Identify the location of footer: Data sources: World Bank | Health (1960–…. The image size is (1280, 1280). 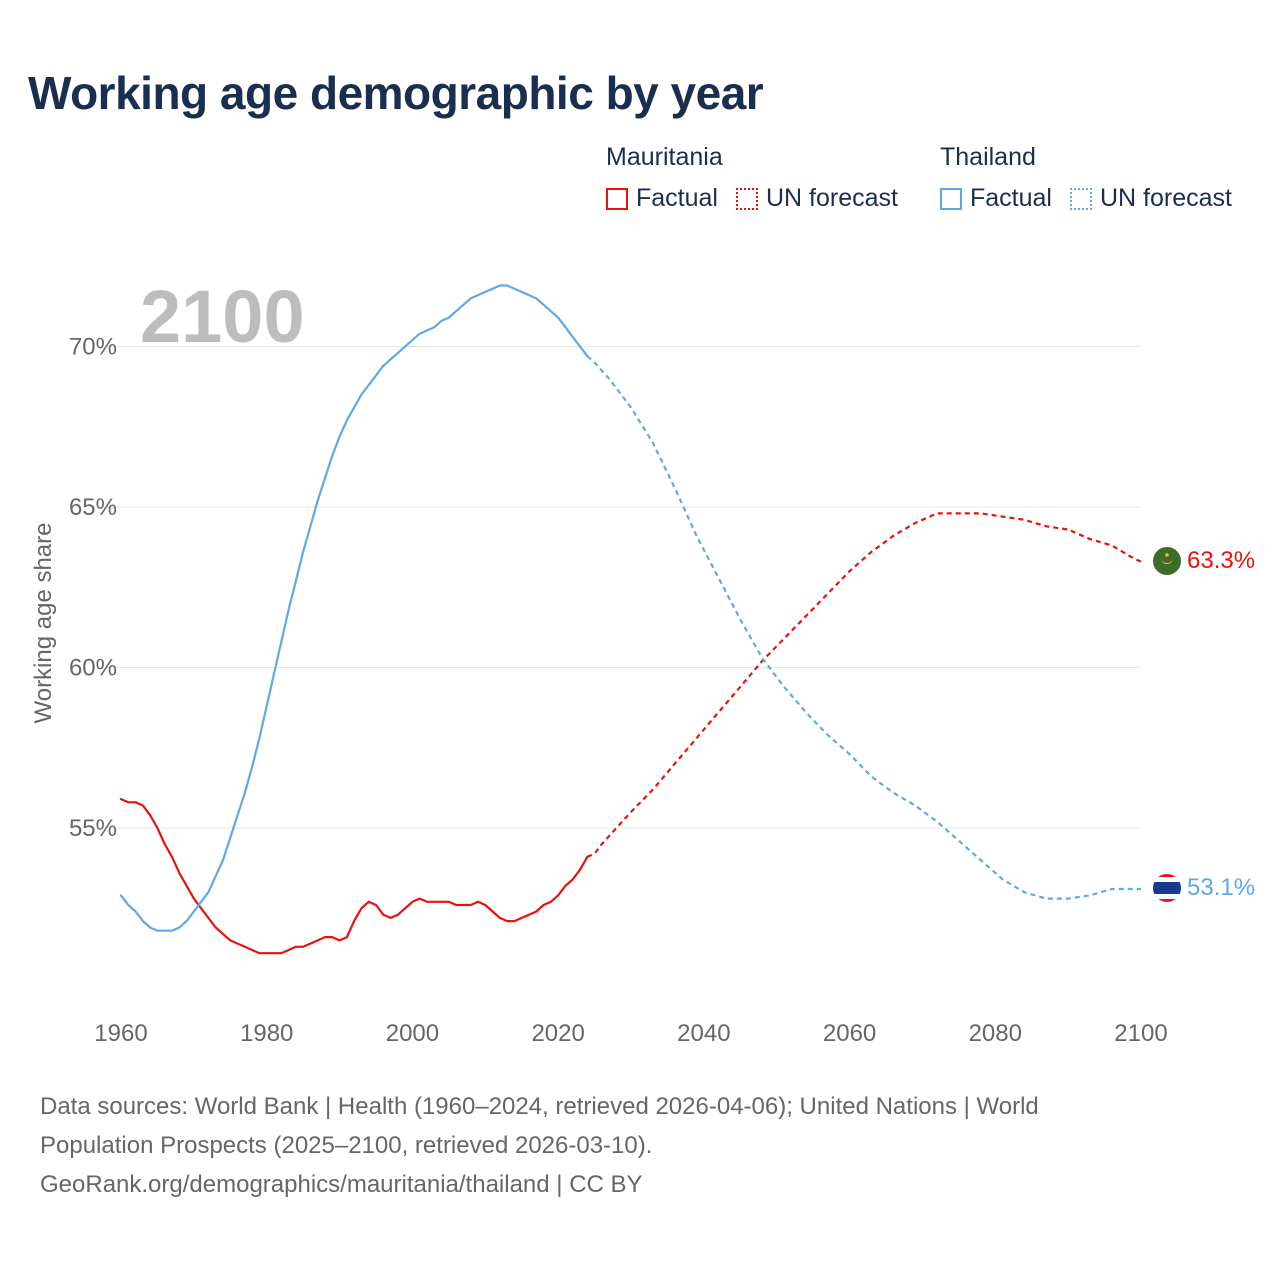
(620, 1145).